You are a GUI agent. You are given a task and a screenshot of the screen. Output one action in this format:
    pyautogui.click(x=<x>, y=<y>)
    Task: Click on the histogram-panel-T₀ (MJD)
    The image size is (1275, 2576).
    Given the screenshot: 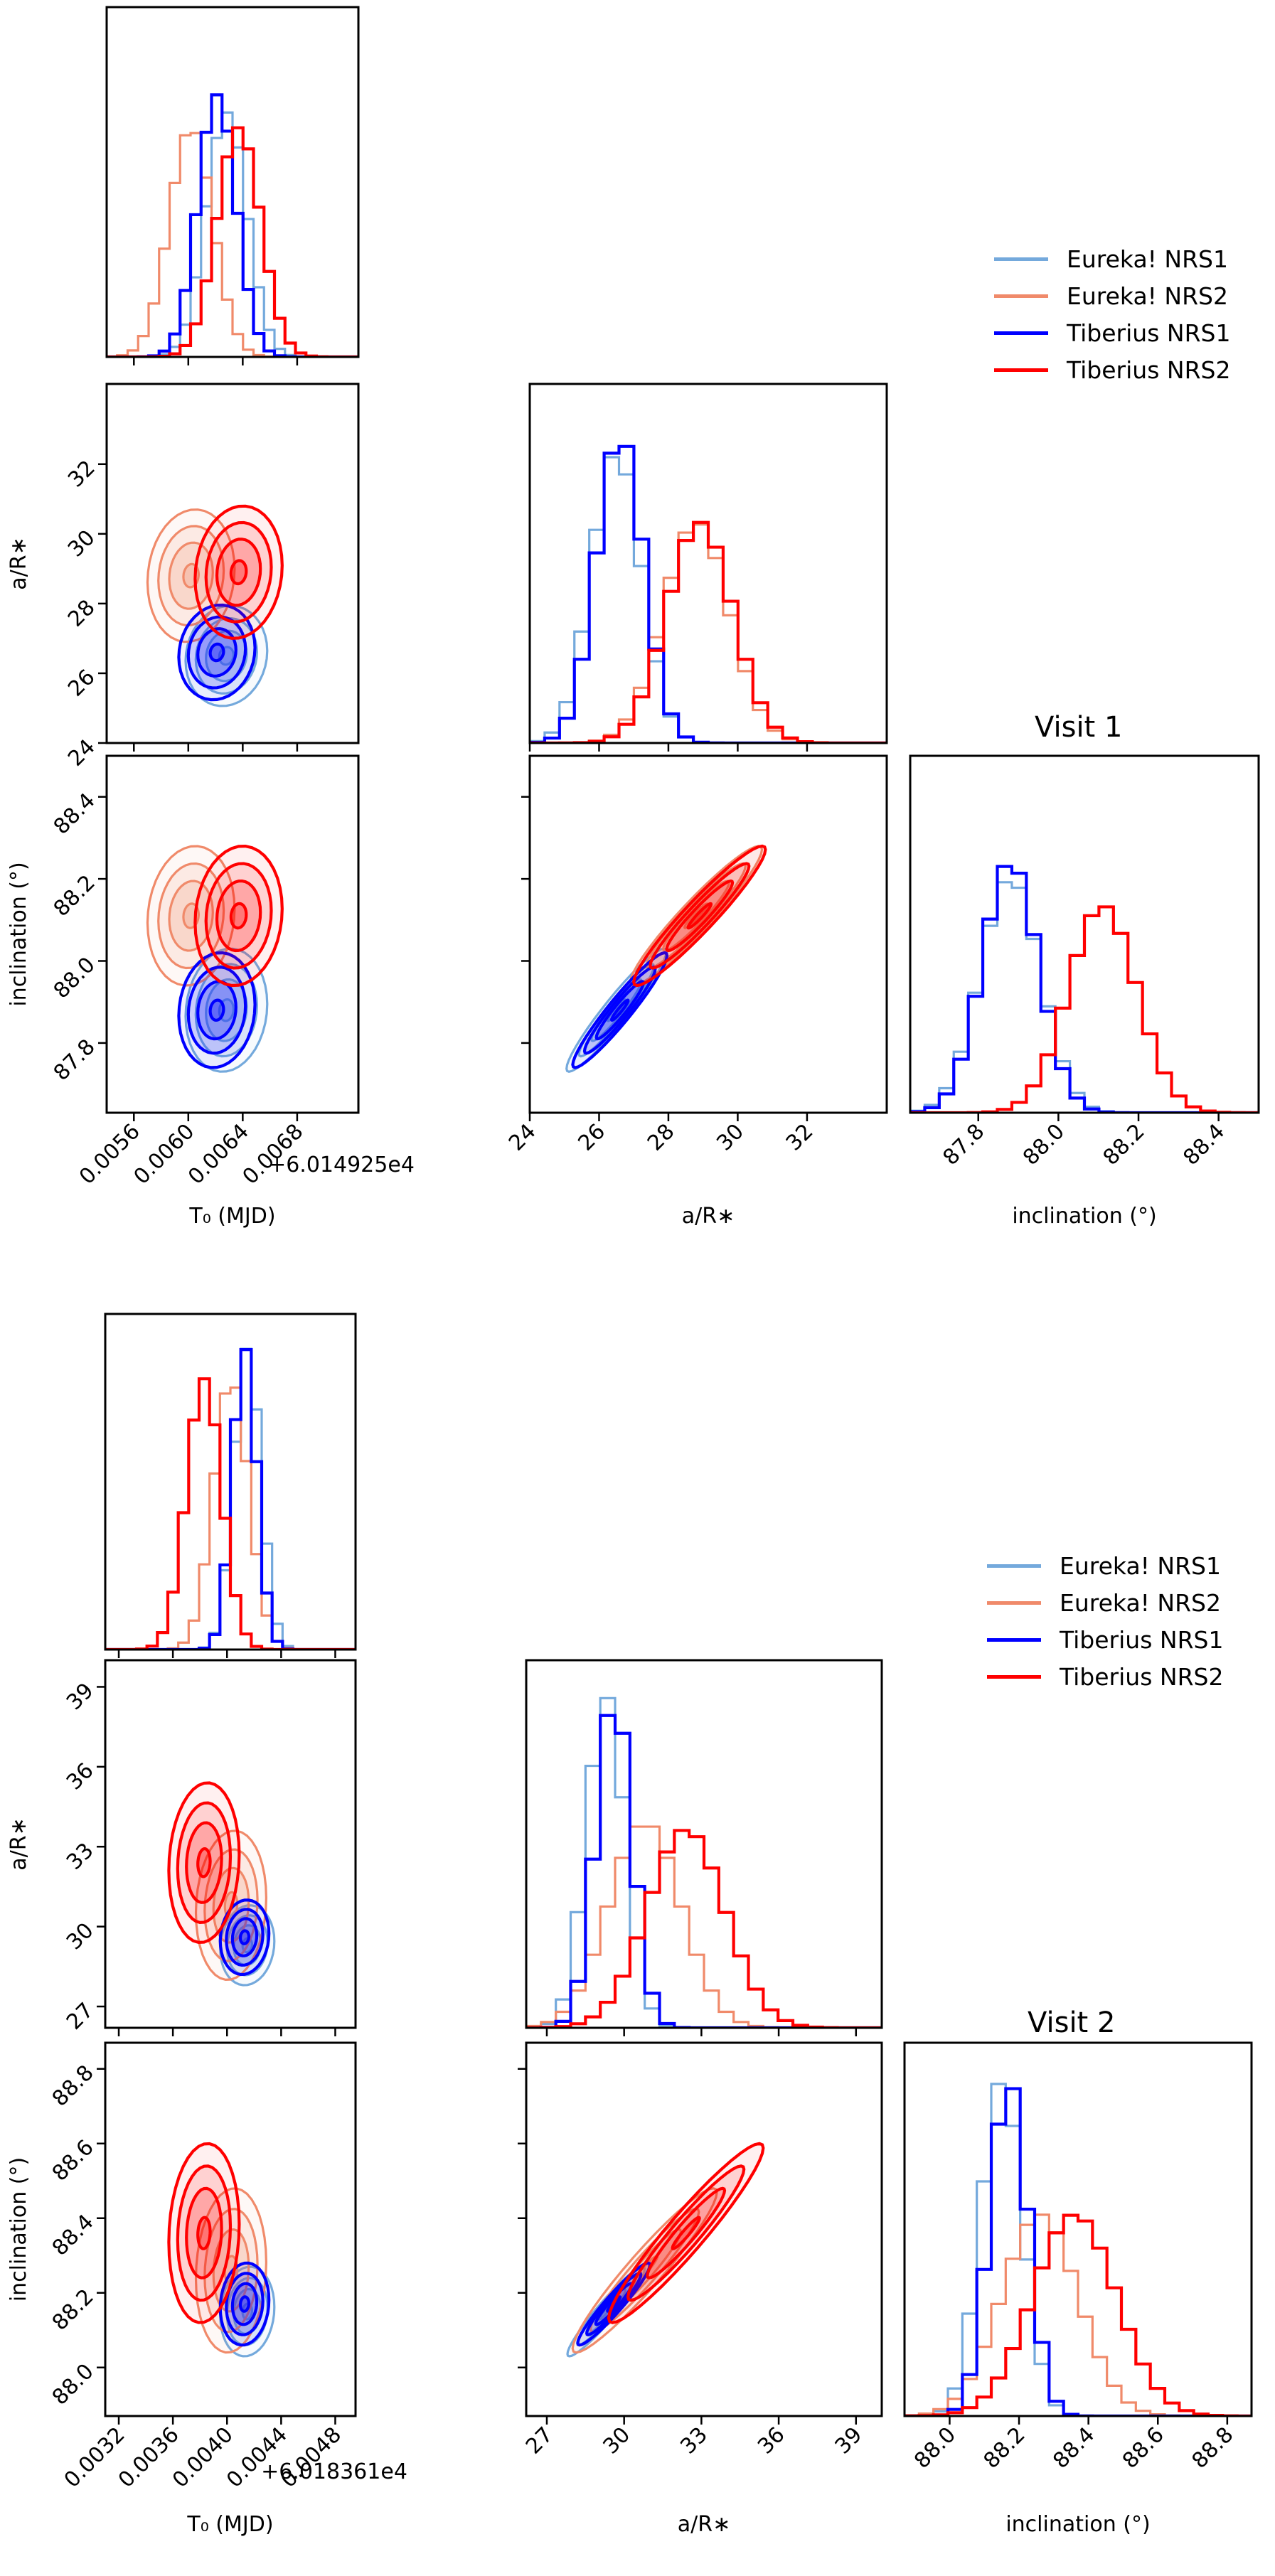 What is the action you would take?
    pyautogui.click(x=232, y=185)
    